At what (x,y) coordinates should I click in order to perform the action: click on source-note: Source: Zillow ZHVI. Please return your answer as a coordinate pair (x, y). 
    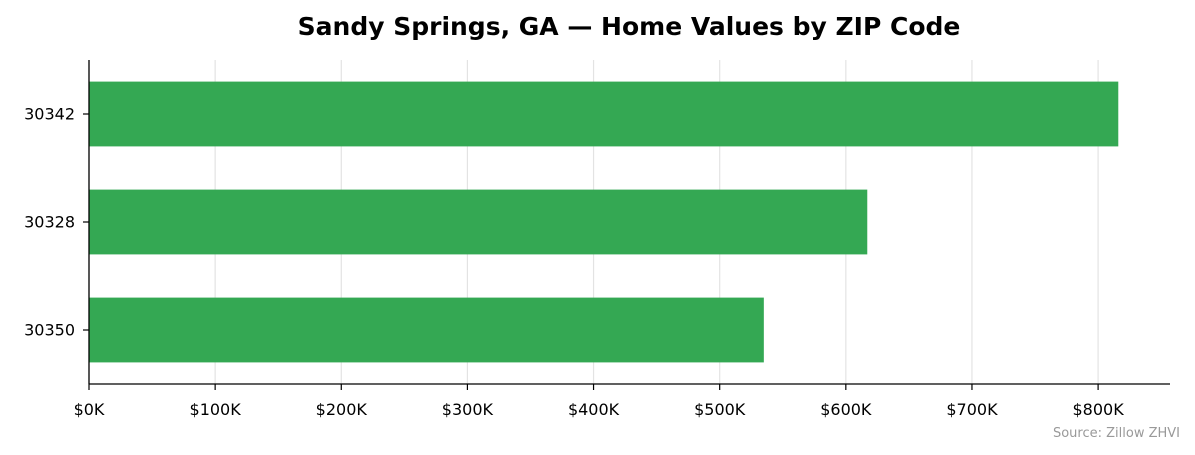
    Looking at the image, I should click on (1116, 433).